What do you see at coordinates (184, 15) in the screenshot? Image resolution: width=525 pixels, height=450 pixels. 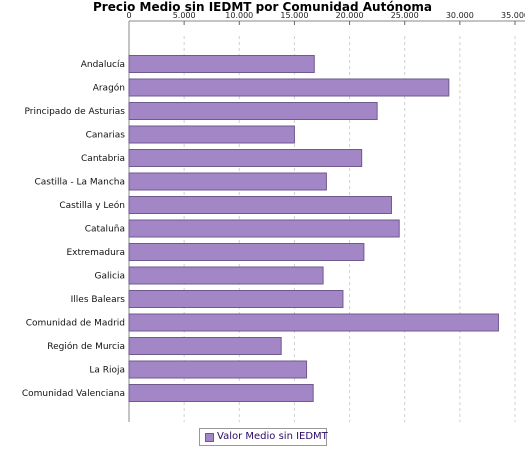 I see `x-tick-label: 5.000` at bounding box center [184, 15].